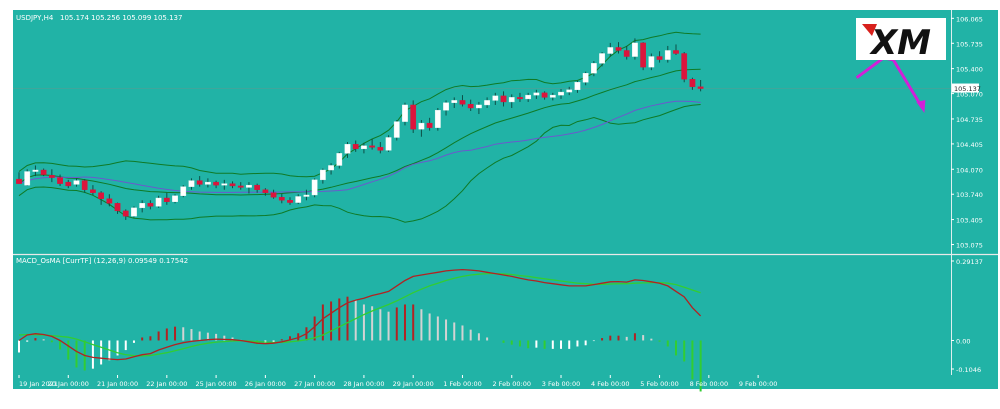 The image size is (1000, 409). I want to click on macd-axis-label: 0.29137, so click(969, 262).